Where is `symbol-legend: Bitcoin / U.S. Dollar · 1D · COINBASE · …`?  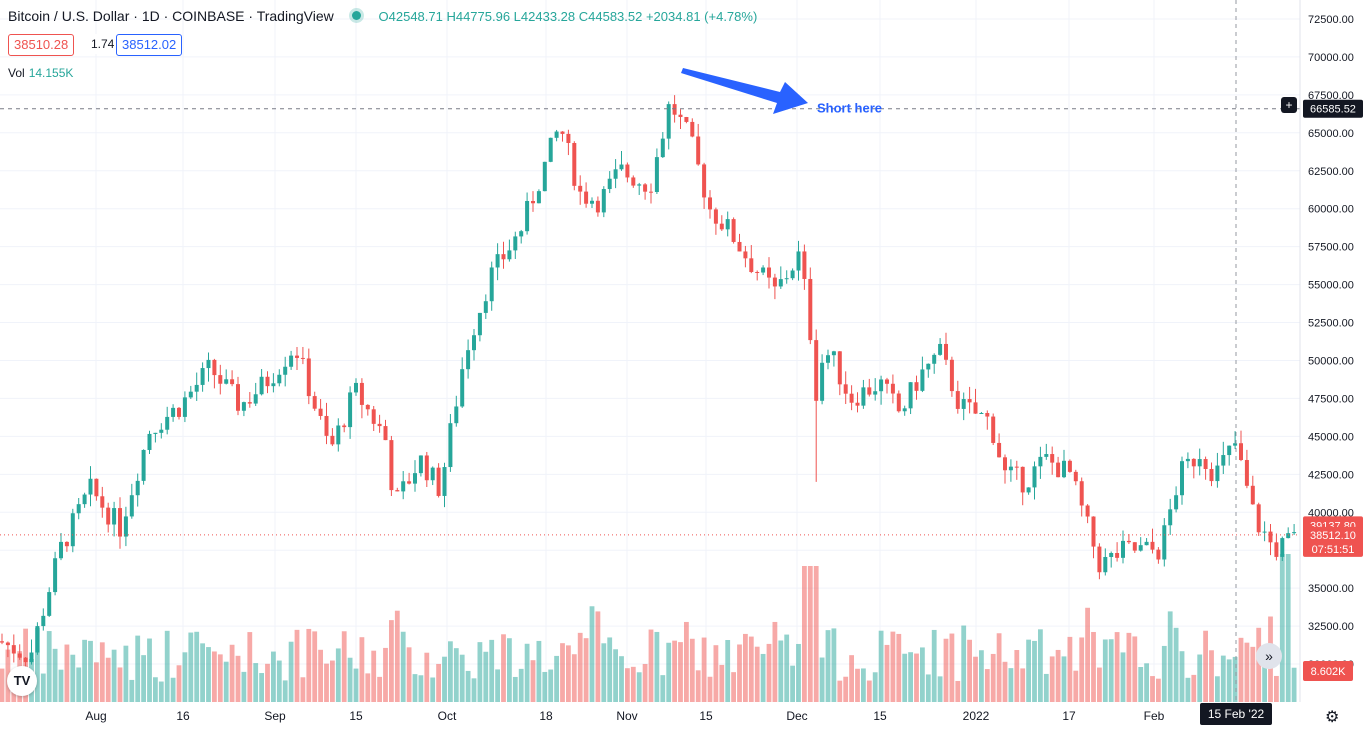
symbol-legend: Bitcoin / U.S. Dollar · 1D · COINBASE · … is located at coordinates (382, 16).